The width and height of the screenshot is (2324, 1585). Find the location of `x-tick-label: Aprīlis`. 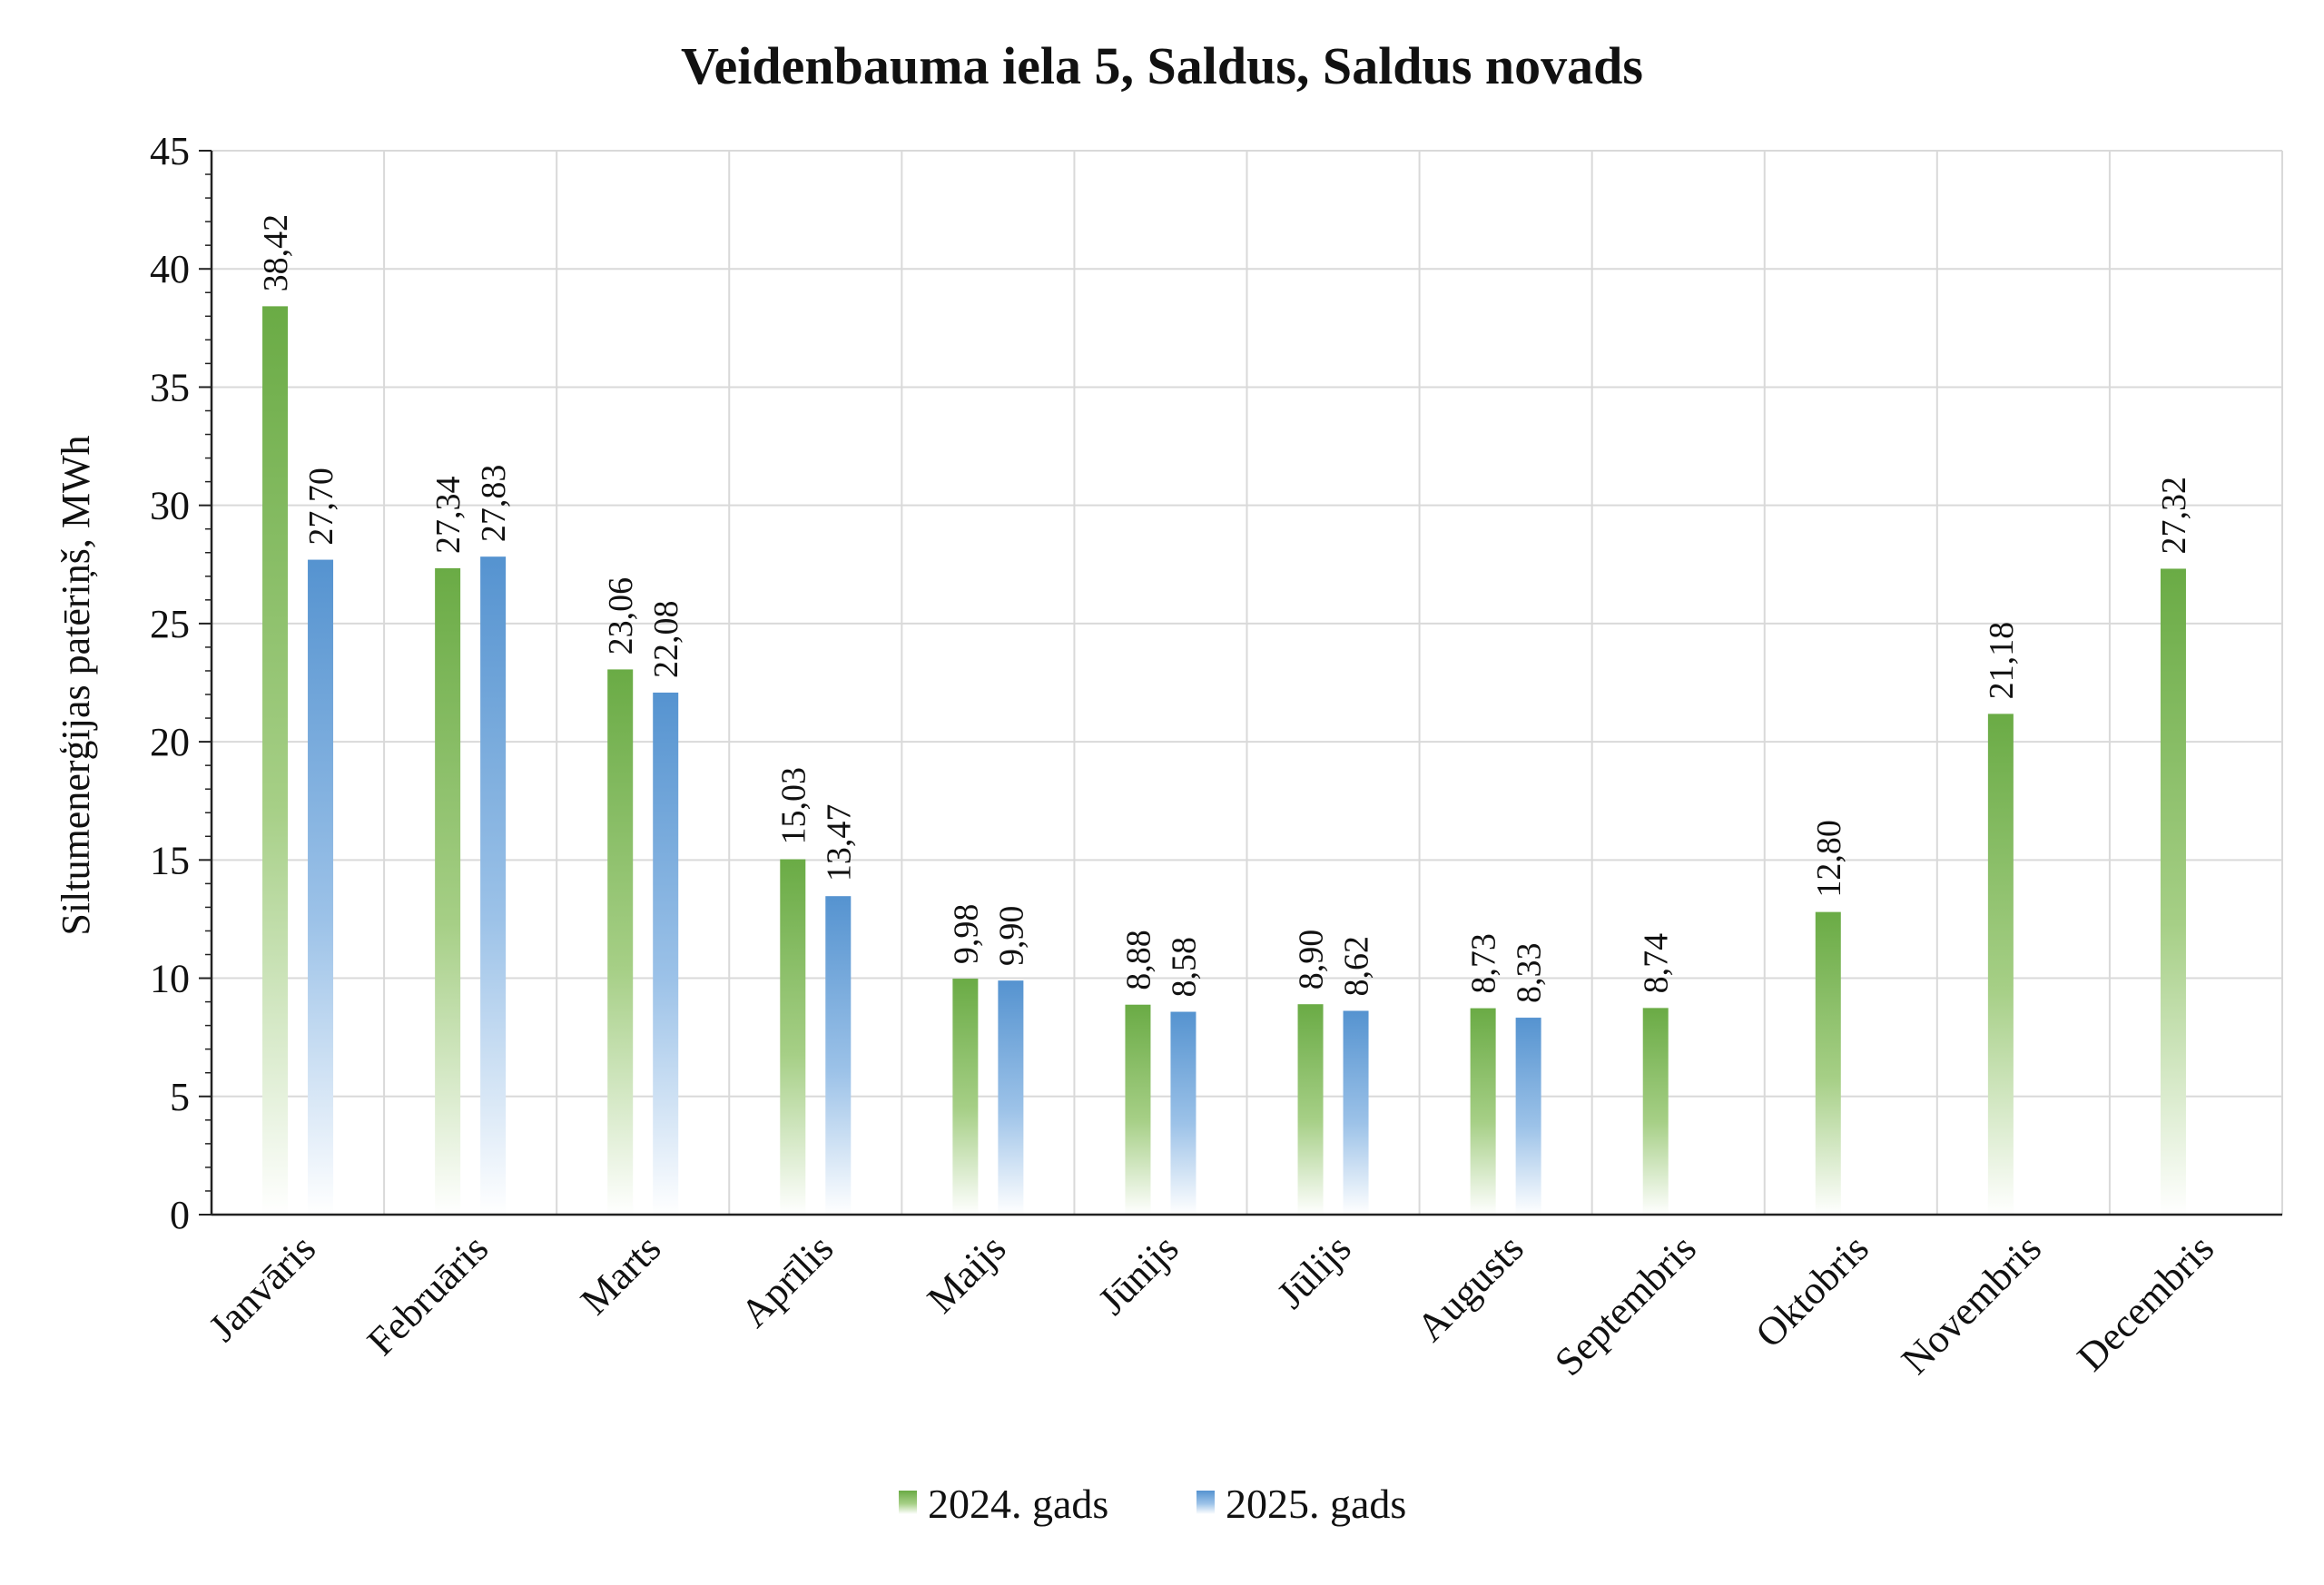

x-tick-label: Aprīlis is located at coordinates (787, 1281).